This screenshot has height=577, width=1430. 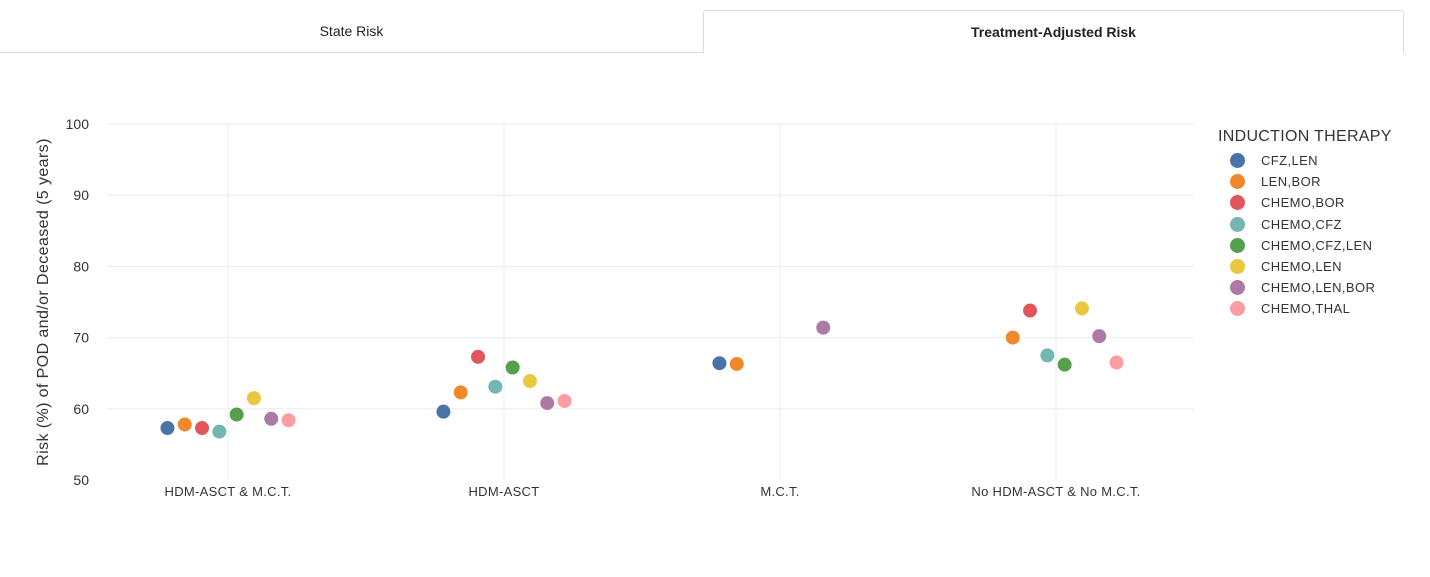 I want to click on legend-item: CHEMO,CFZ, so click(x=1305, y=224).